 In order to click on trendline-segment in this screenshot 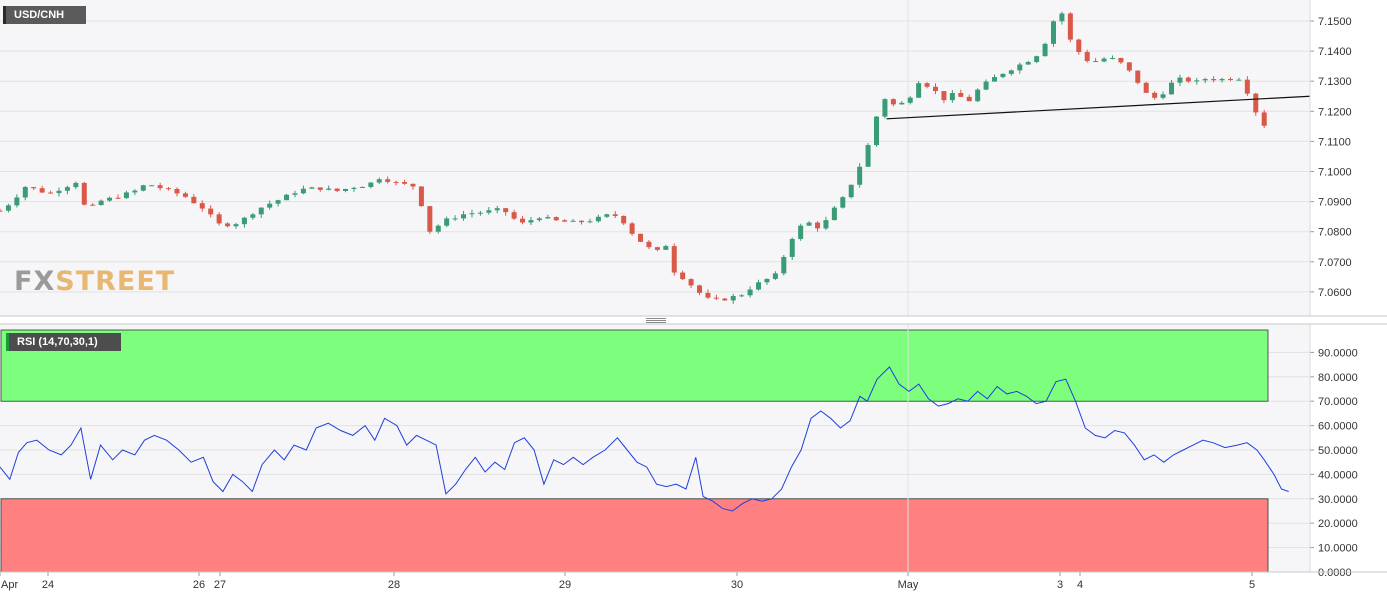, I will do `click(1098, 107)`.